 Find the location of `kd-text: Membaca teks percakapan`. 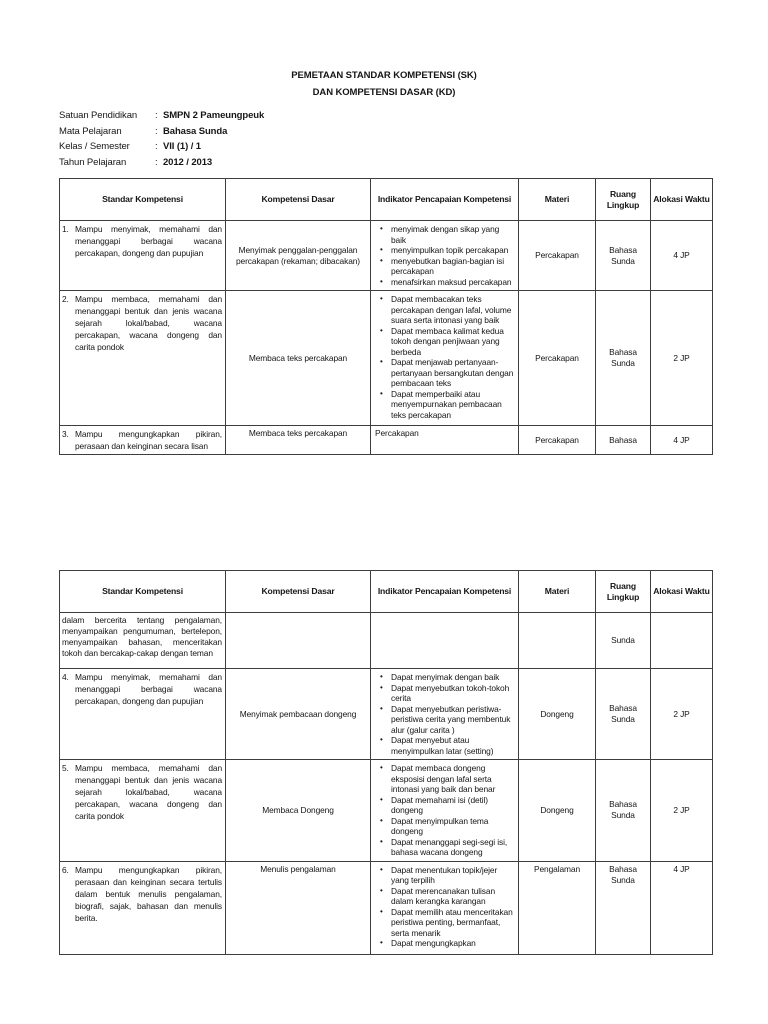

kd-text: Membaca teks percakapan is located at coordinates (298, 433).